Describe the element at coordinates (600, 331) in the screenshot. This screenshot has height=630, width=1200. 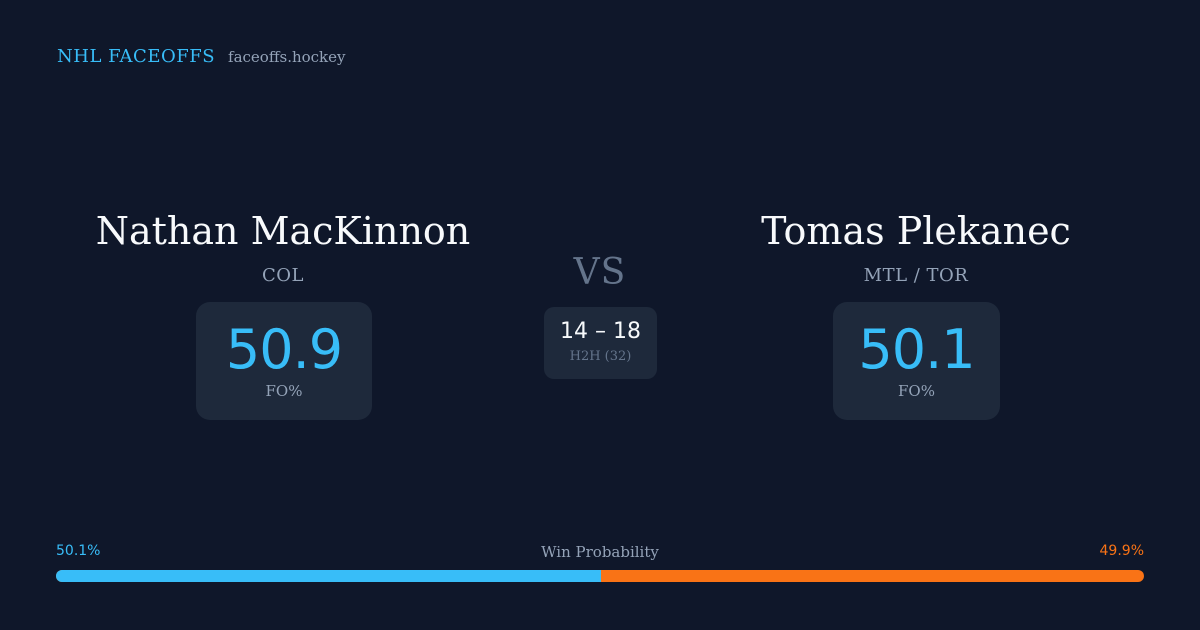
I see `head-to-head-score: 14 – 18` at that location.